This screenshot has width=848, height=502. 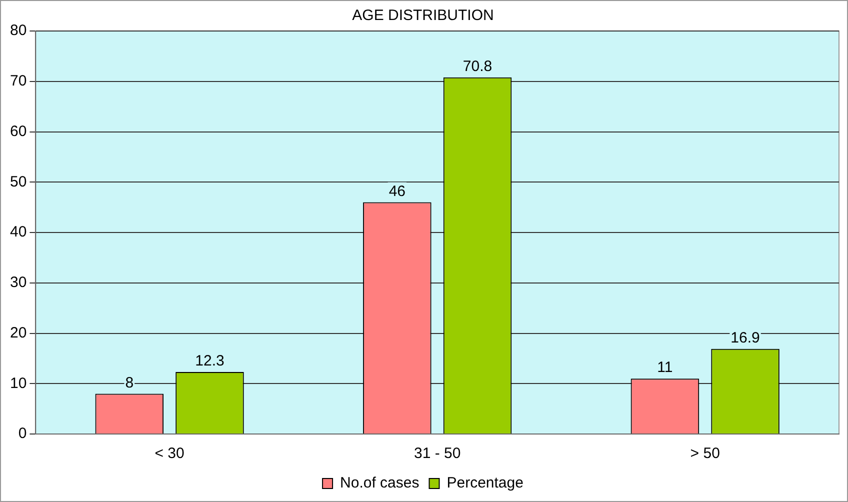 What do you see at coordinates (18, 333) in the screenshot?
I see `y-tick-label: 20` at bounding box center [18, 333].